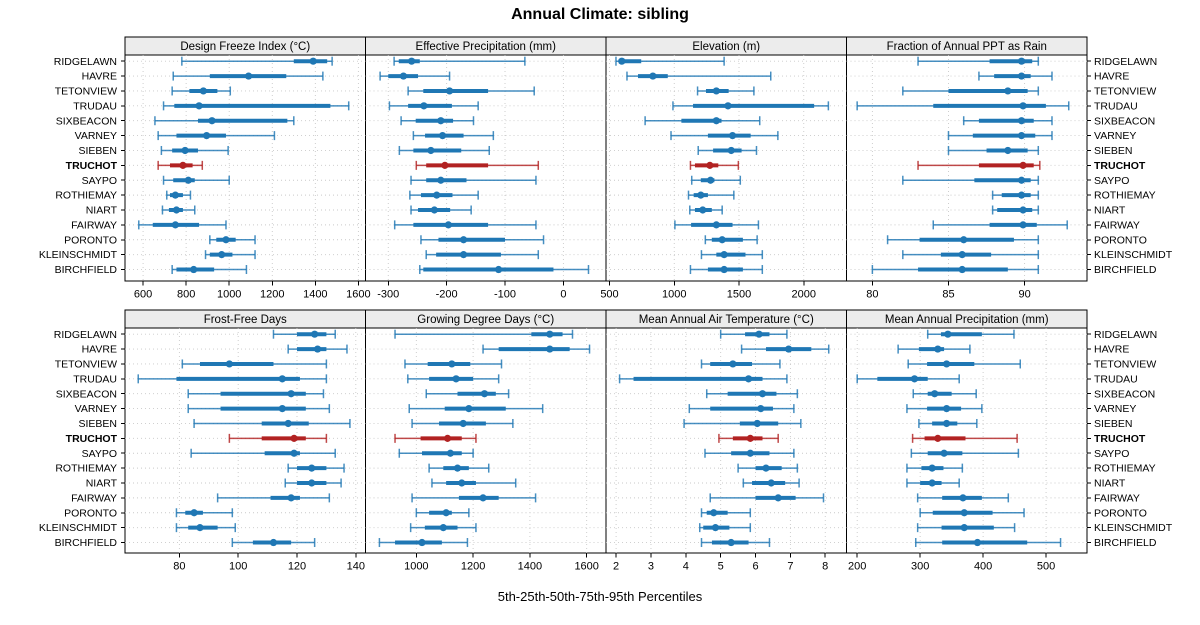  I want to click on station-label-right: TRUCHOT, so click(1120, 166).